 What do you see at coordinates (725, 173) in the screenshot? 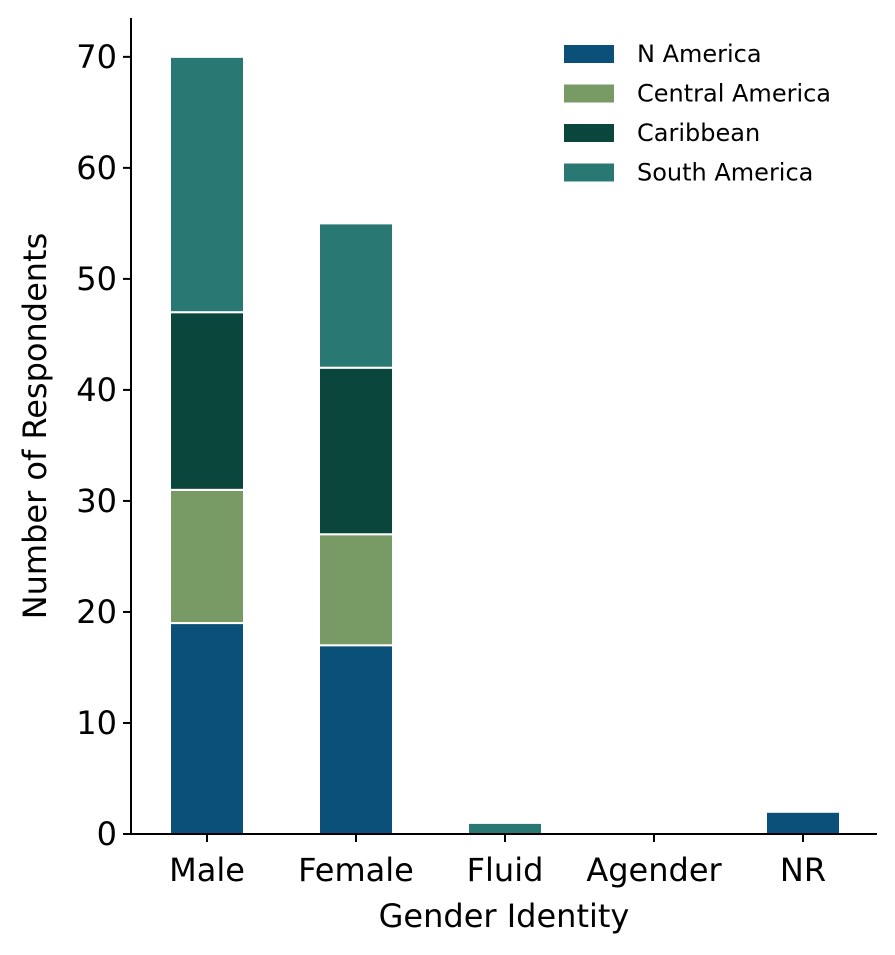
I see `legend-label-south-america: South America` at bounding box center [725, 173].